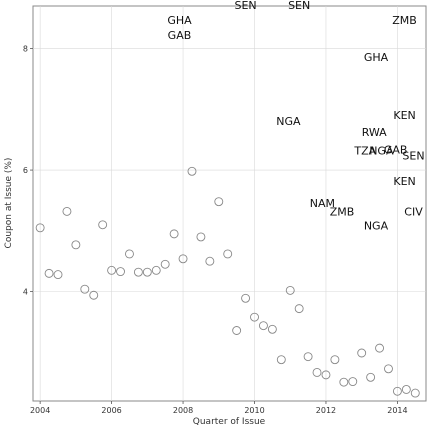 Image resolution: width=430 pixels, height=432 pixels. Describe the element at coordinates (364, 151) in the screenshot. I see `country-label: TZA` at that location.